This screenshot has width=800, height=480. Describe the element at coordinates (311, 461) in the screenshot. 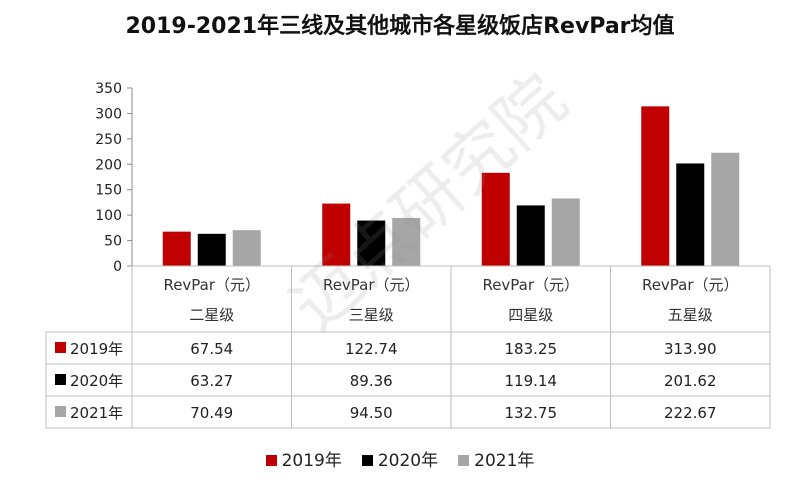

I see `legend-label: 2019年` at that location.